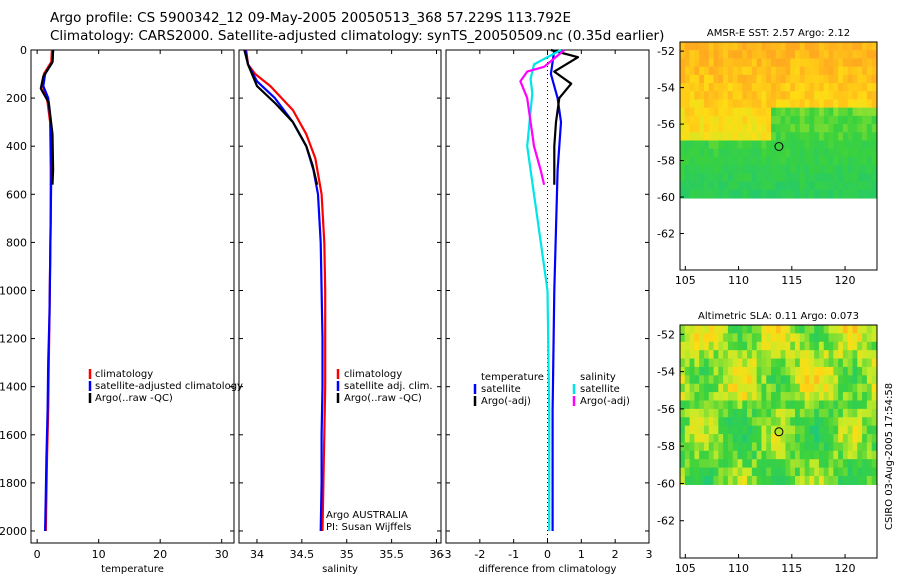  I want to click on legend-label: Argo(..raw -QC), so click(134, 398).